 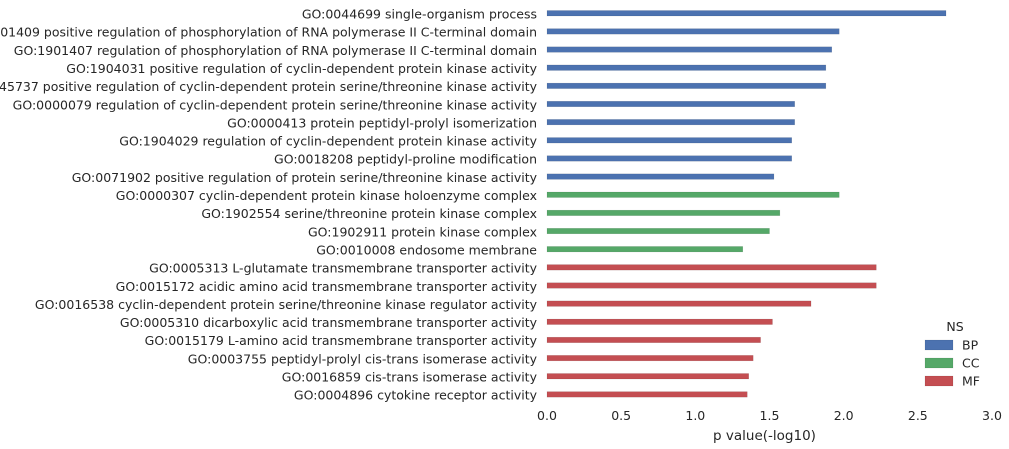 I want to click on legend-title: NS, so click(x=954, y=326).